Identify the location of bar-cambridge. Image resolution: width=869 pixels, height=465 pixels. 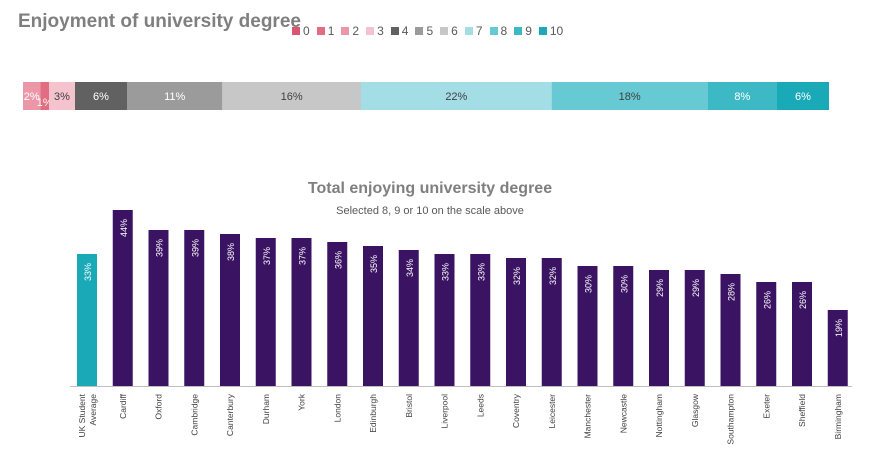
(194, 308).